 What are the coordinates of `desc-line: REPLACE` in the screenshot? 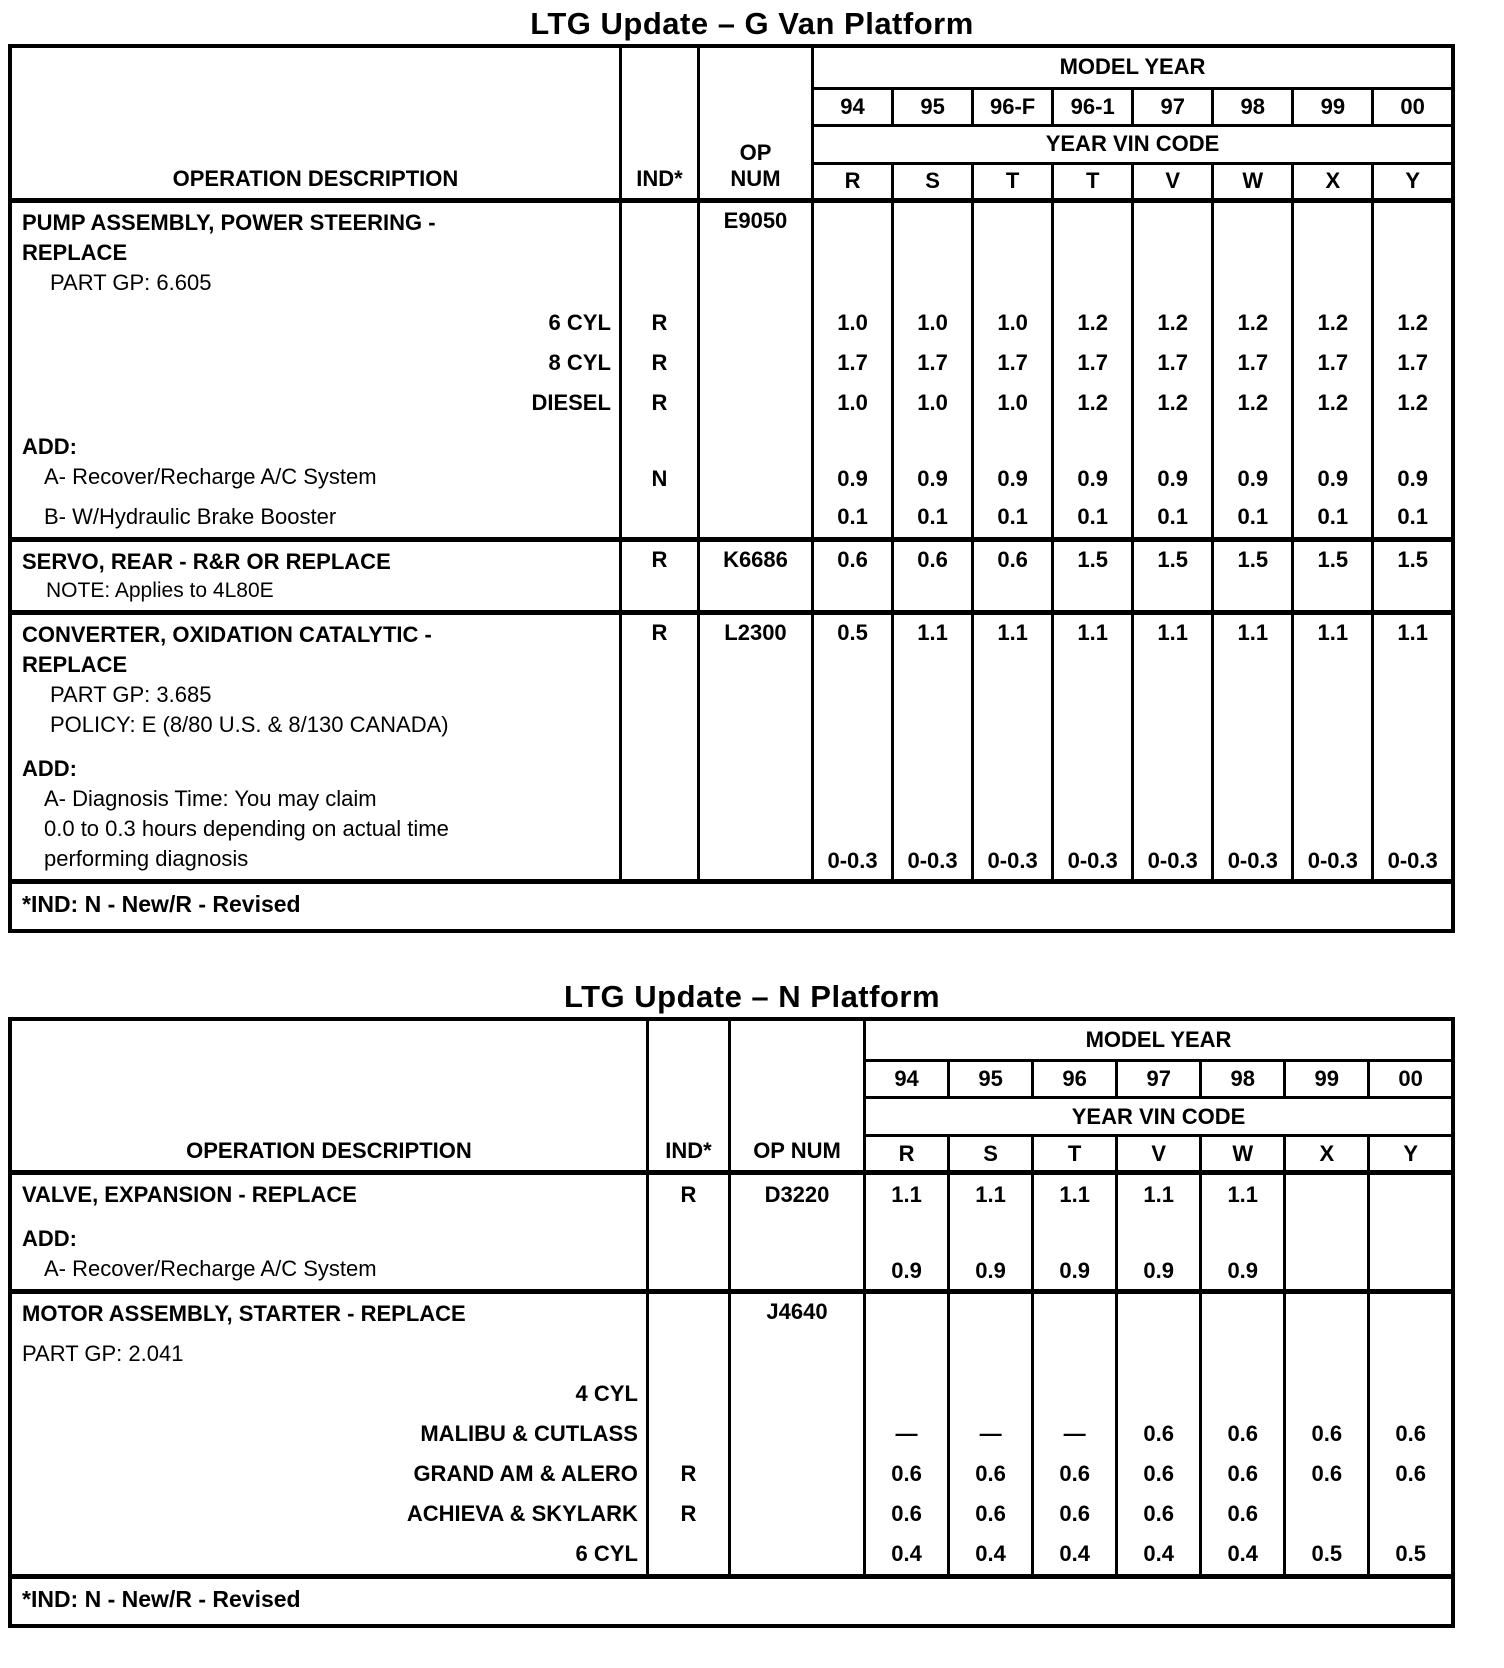 It's located at (75, 664).